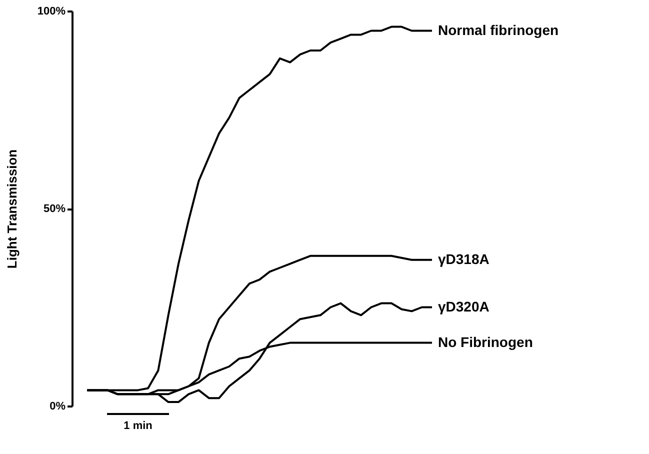 This screenshot has height=454, width=649. What do you see at coordinates (498, 30) in the screenshot?
I see `series-label: Normal fibrinogen` at bounding box center [498, 30].